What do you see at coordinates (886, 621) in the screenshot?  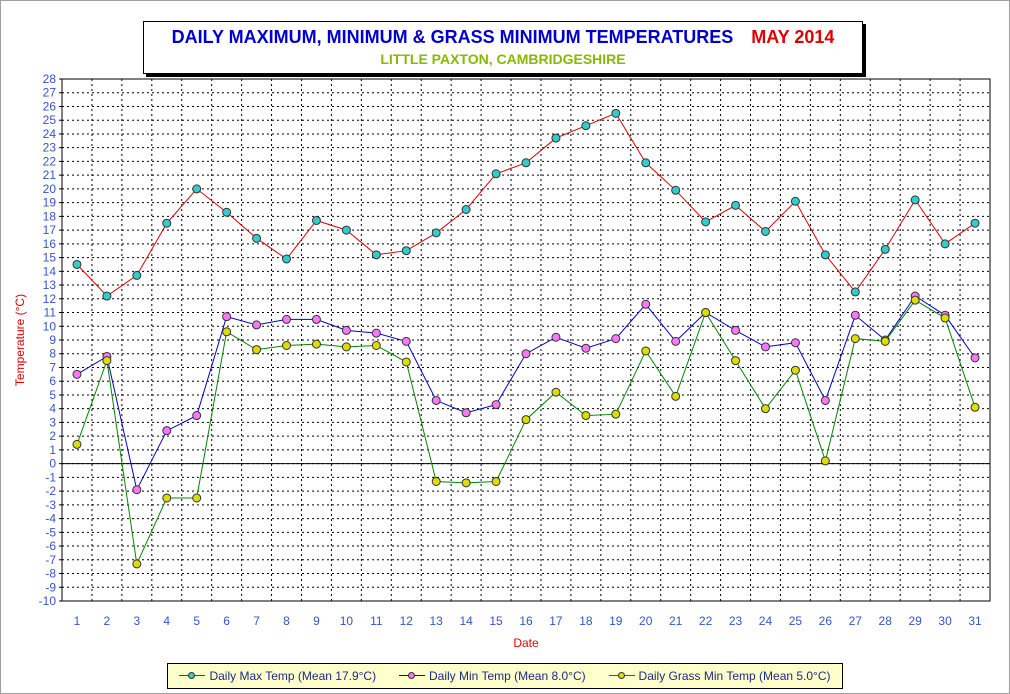 I see `x-tick-label: 28` at bounding box center [886, 621].